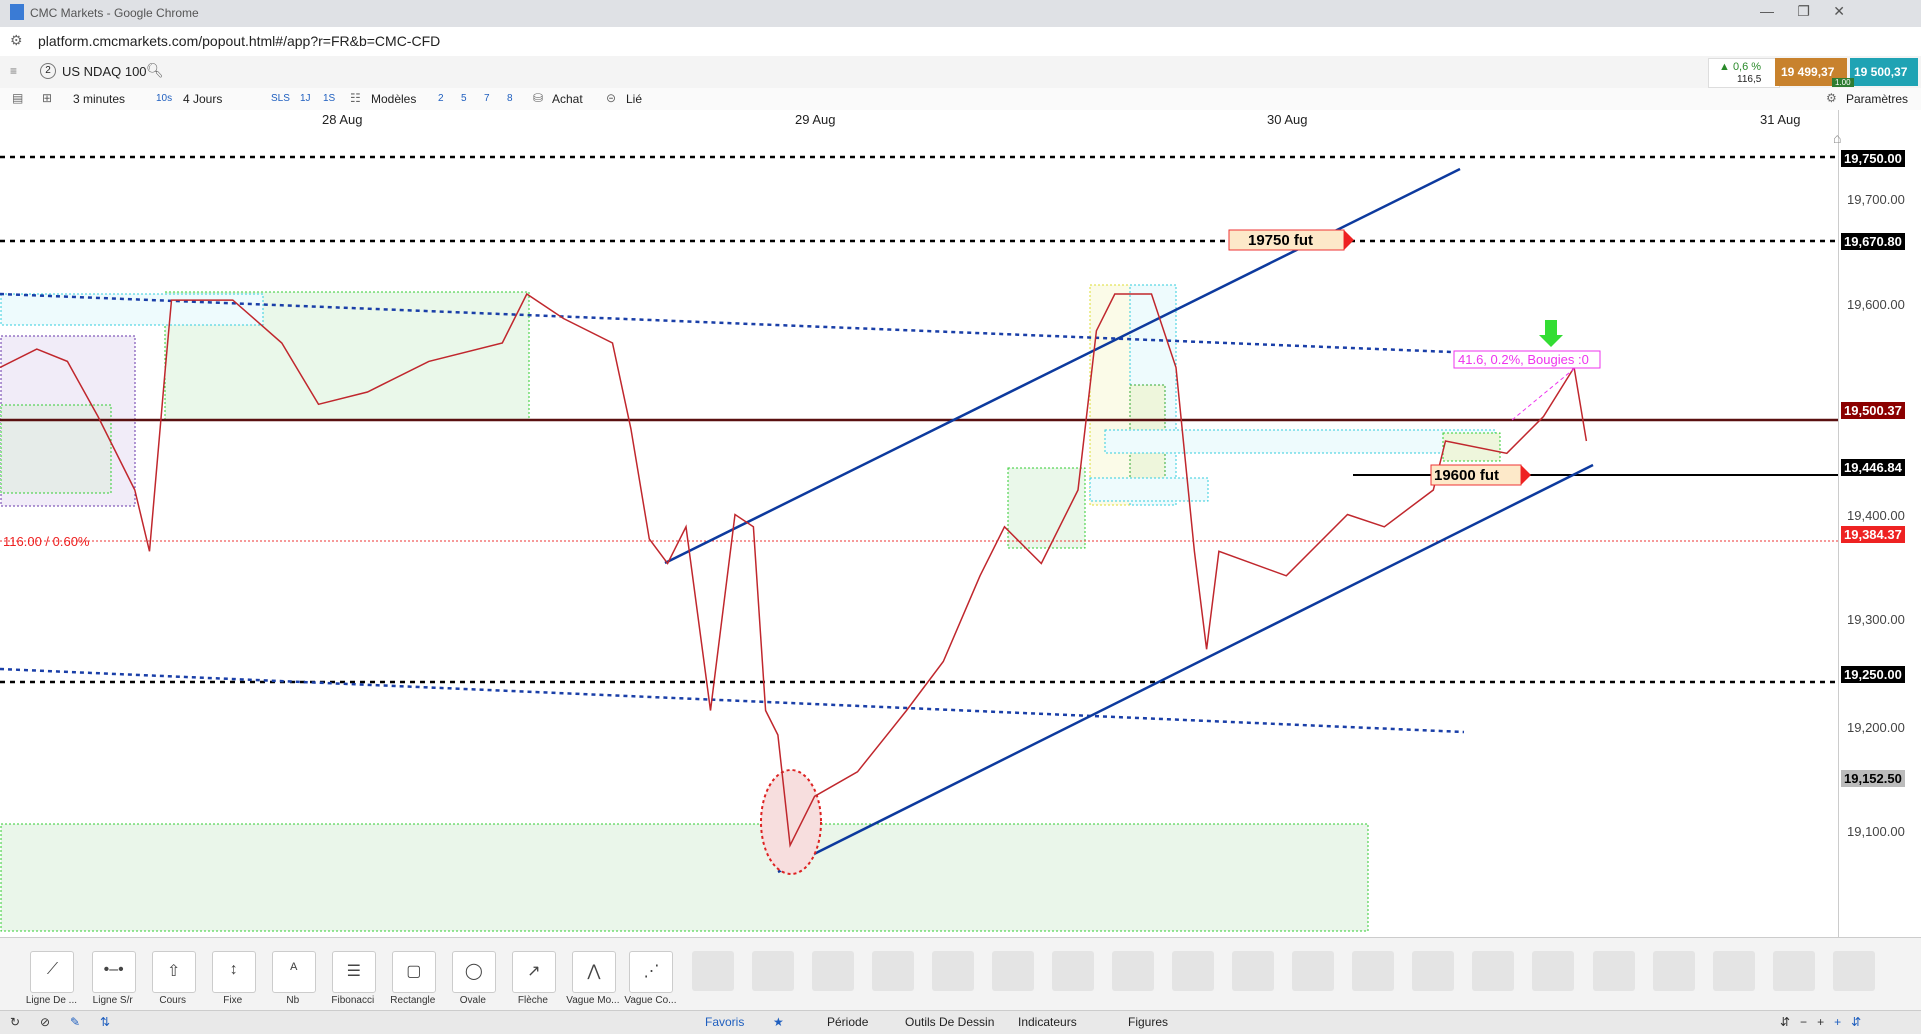 The width and height of the screenshot is (1921, 1034). Describe the element at coordinates (651, 972) in the screenshot. I see `tool-button: ⋰` at that location.